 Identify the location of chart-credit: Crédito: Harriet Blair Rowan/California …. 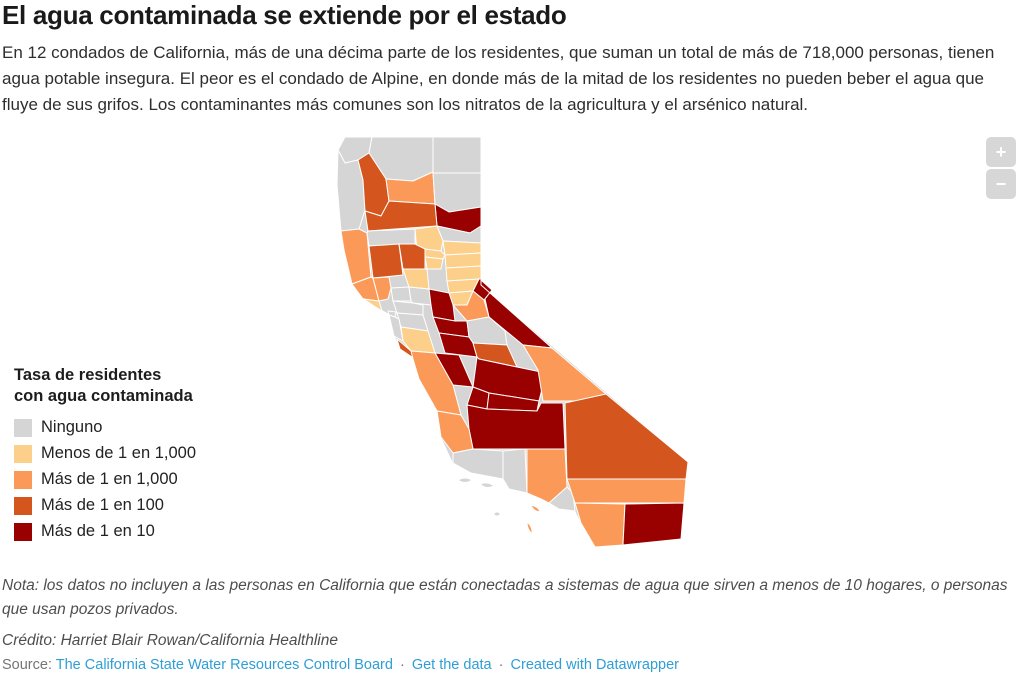
(170, 640).